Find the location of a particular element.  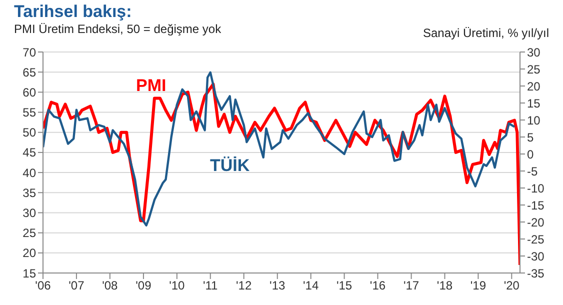

series-label: TÜİK is located at coordinates (230, 166).